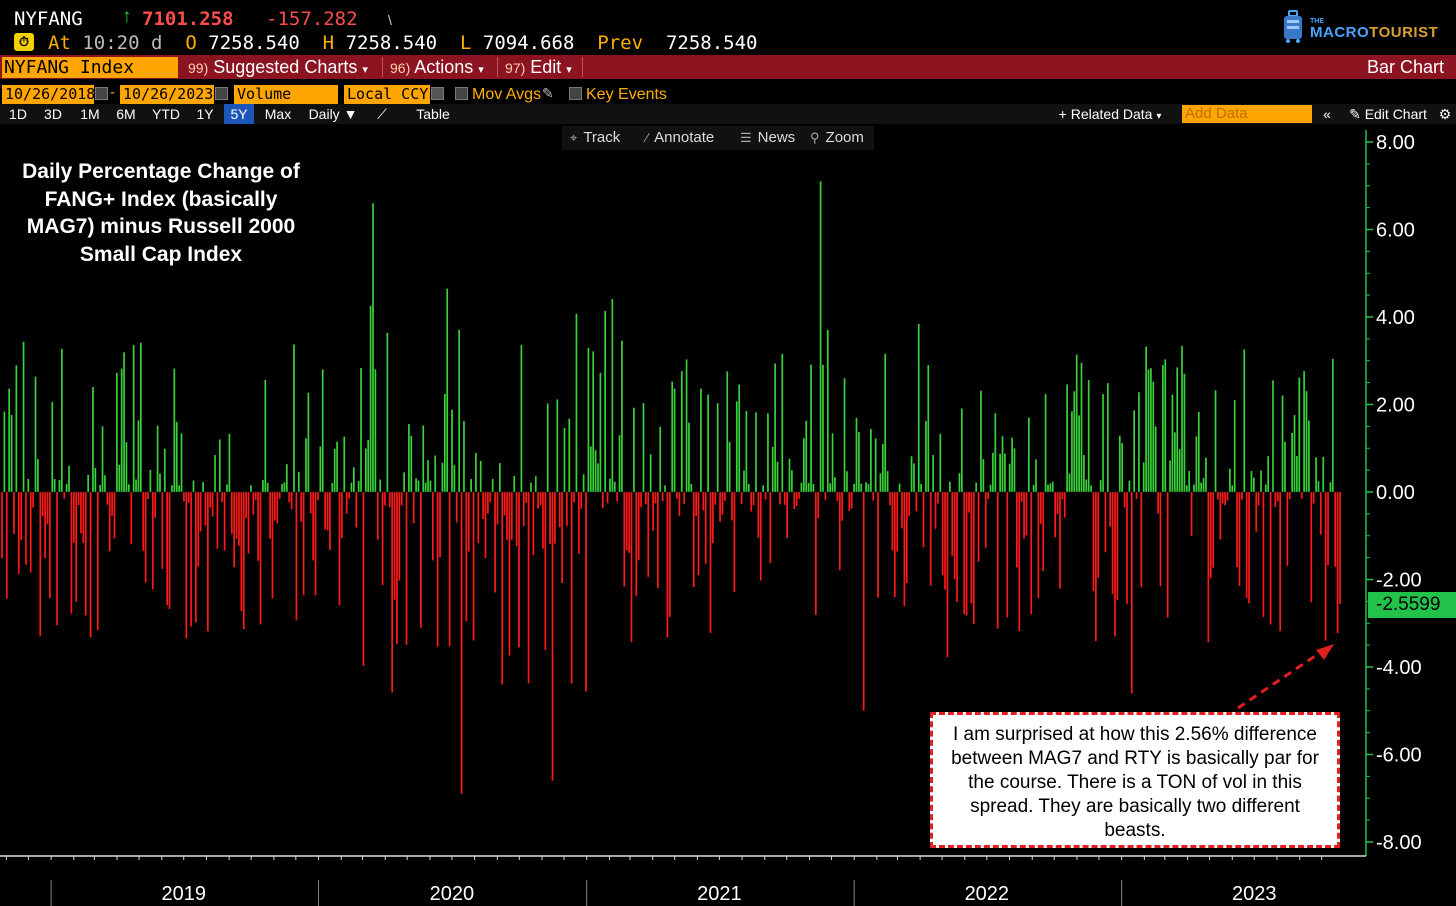 This screenshot has height=906, width=1456. Describe the element at coordinates (815, 137) in the screenshot. I see `magnifier-icon: ⚲` at that location.